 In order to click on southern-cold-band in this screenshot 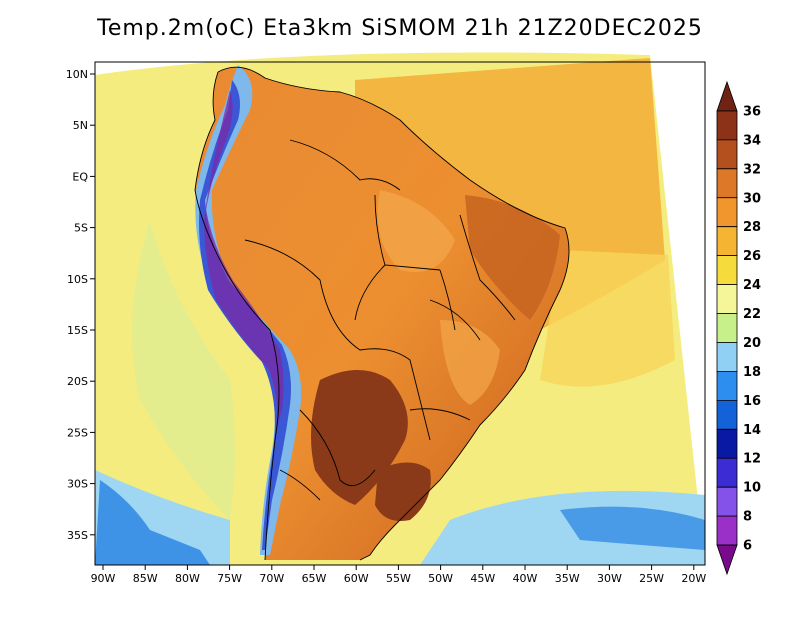, I will do `click(152, 522)`.